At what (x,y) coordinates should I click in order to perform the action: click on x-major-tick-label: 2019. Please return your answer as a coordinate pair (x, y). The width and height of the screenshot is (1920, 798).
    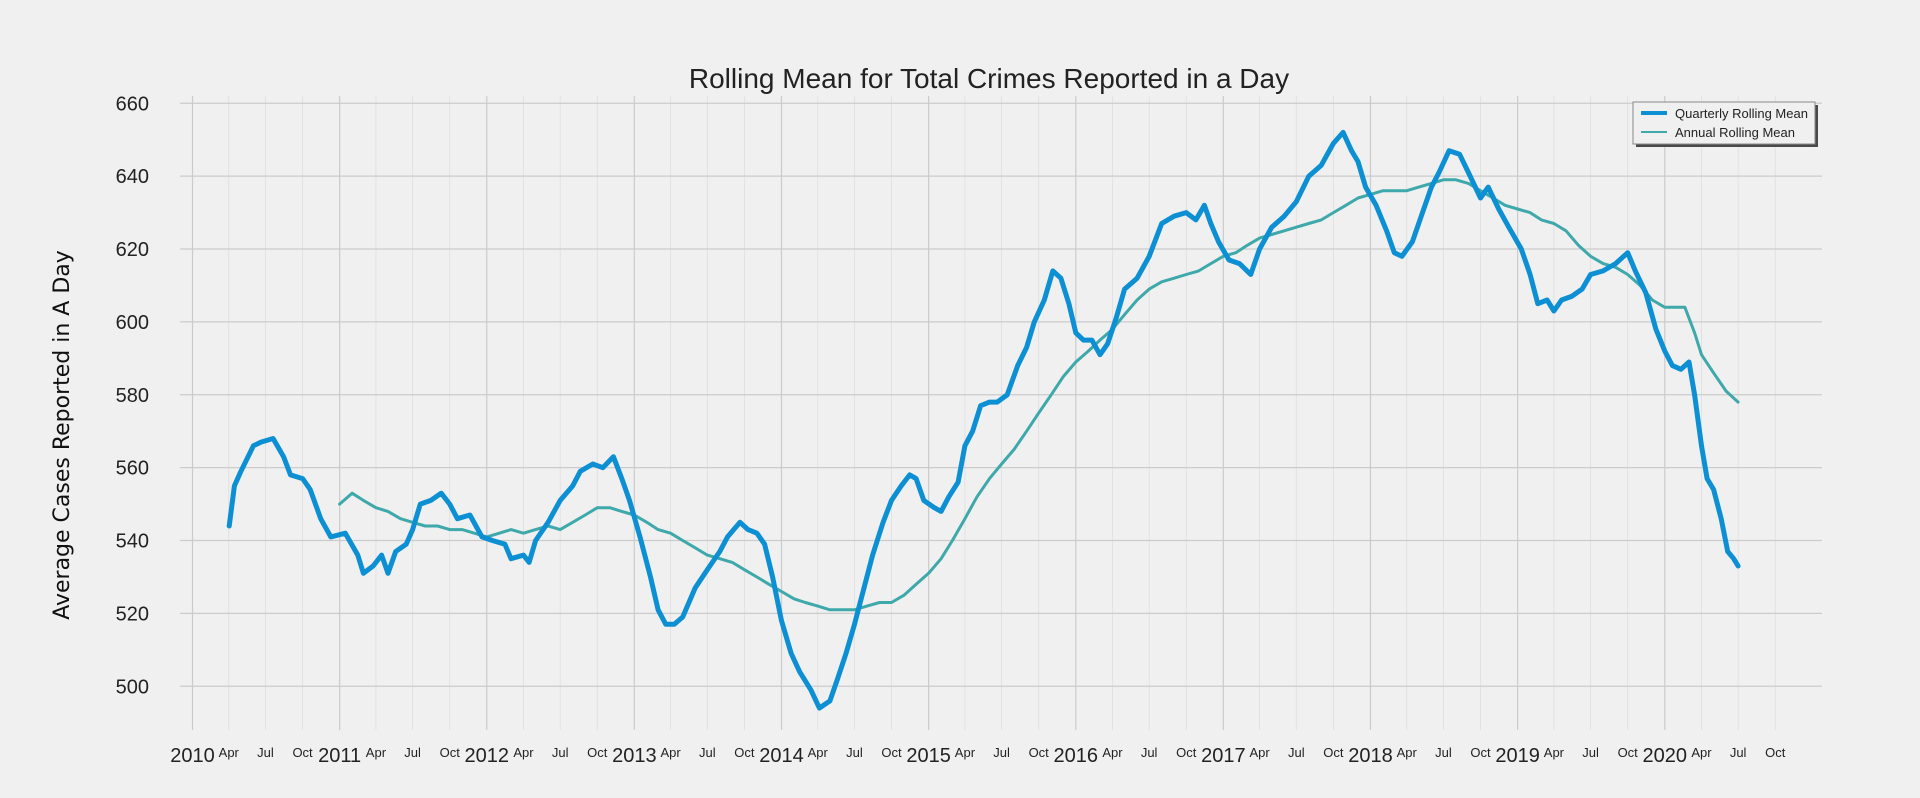
    Looking at the image, I should click on (1517, 756).